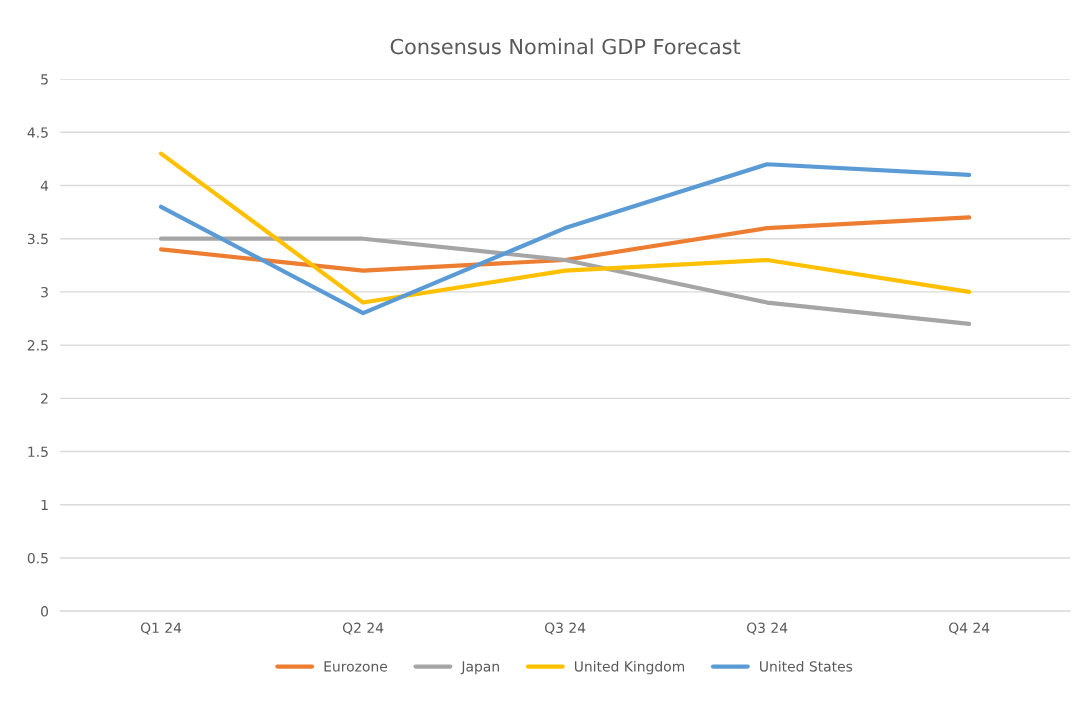 This screenshot has width=1092, height=719. I want to click on y-tick-label: 3, so click(44, 292).